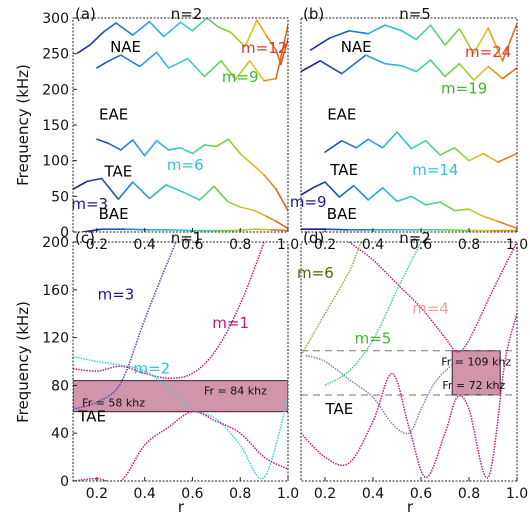 The width and height of the screenshot is (530, 517). Describe the element at coordinates (313, 14) in the screenshot. I see `panel-label: (b)` at that location.